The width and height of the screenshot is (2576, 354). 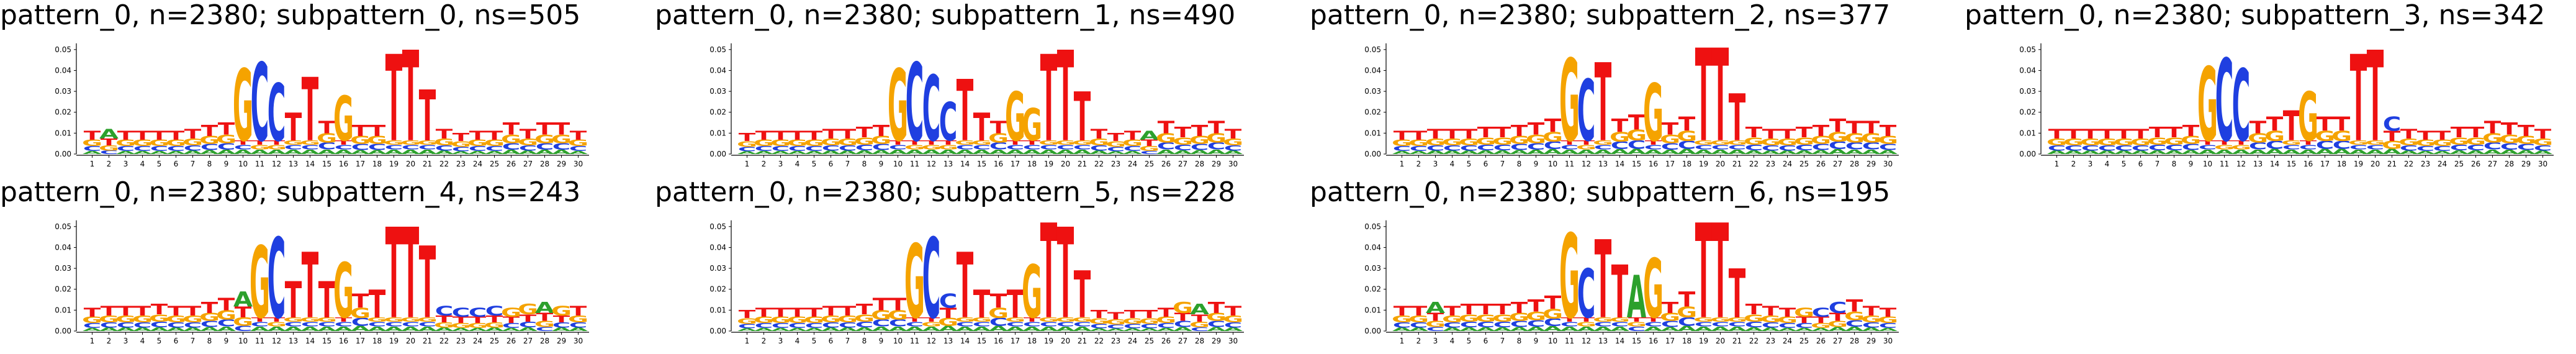 What do you see at coordinates (259, 341) in the screenshot?
I see `x-tick-label: 11` at bounding box center [259, 341].